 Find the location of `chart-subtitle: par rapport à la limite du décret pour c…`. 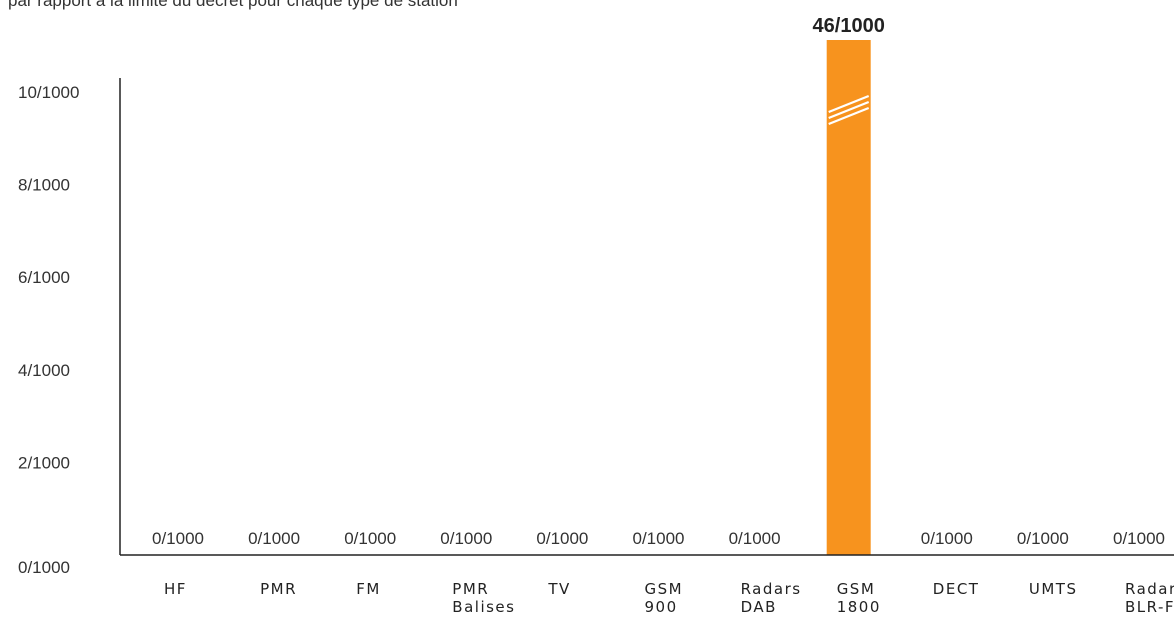

chart-subtitle: par rapport à la limite du décret pour c… is located at coordinates (233, 5).